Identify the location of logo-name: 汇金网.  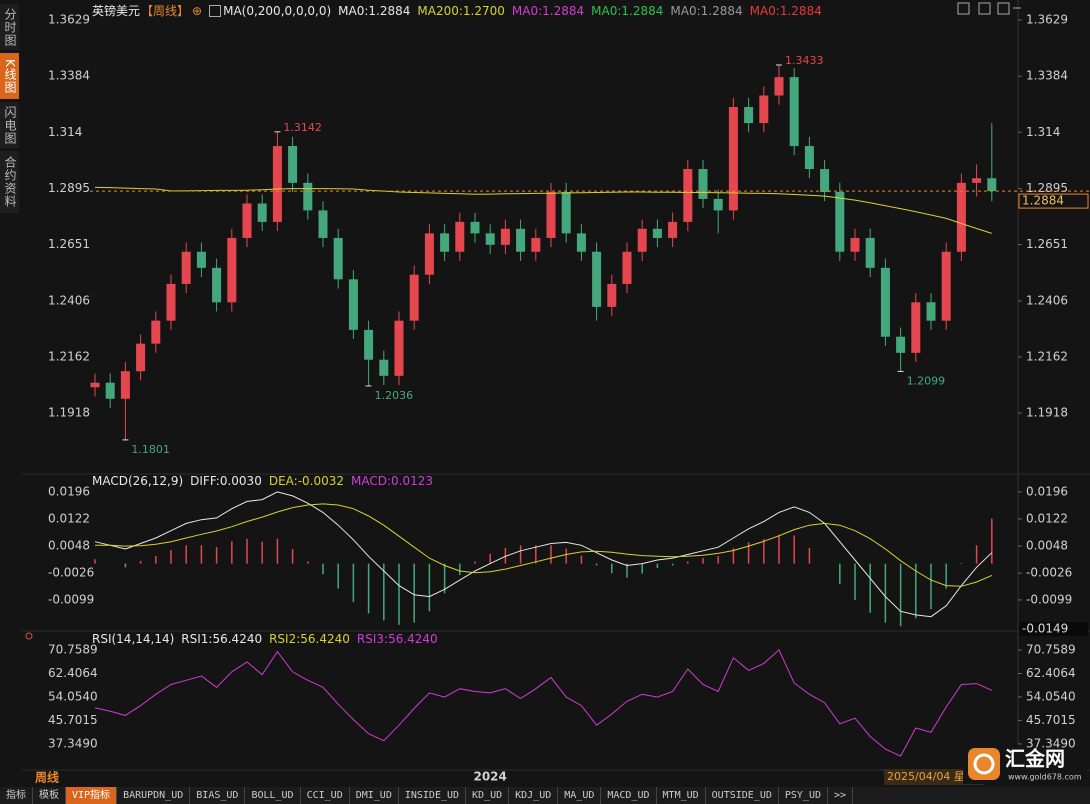
(1035, 759).